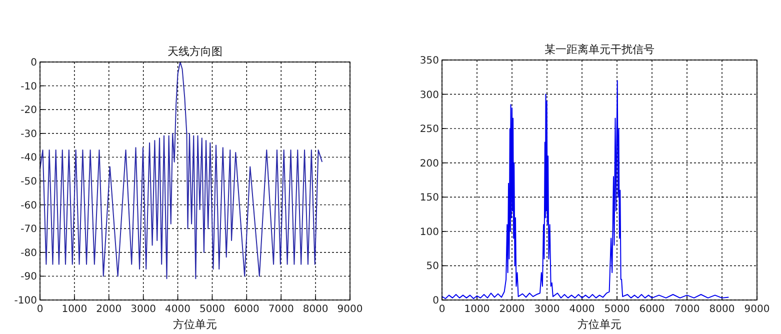 This screenshot has height=334, width=781. What do you see at coordinates (429, 61) in the screenshot?
I see `y-tick-label: 350` at bounding box center [429, 61].